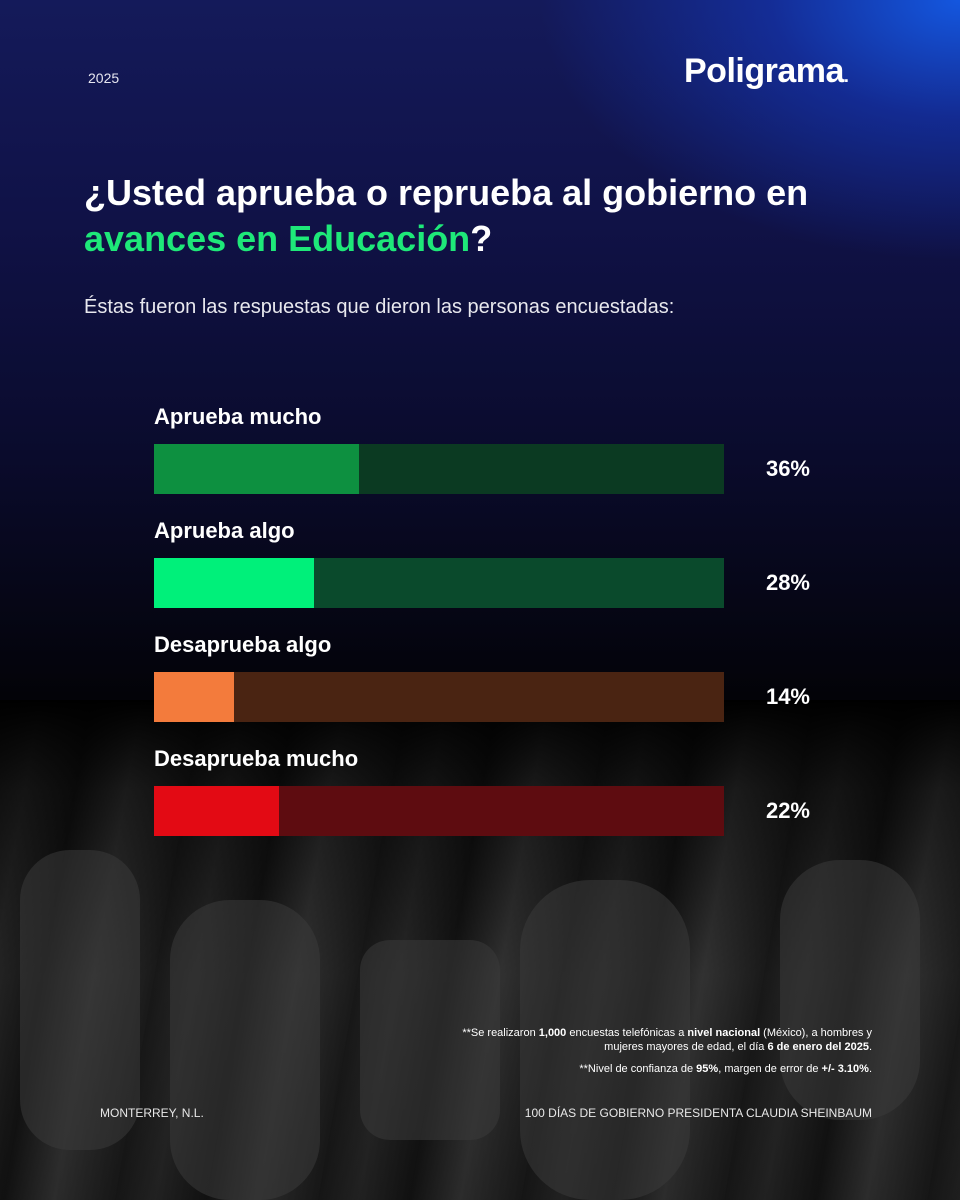 The height and width of the screenshot is (1200, 960). I want to click on note-bold: nivel nacional, so click(724, 1033).